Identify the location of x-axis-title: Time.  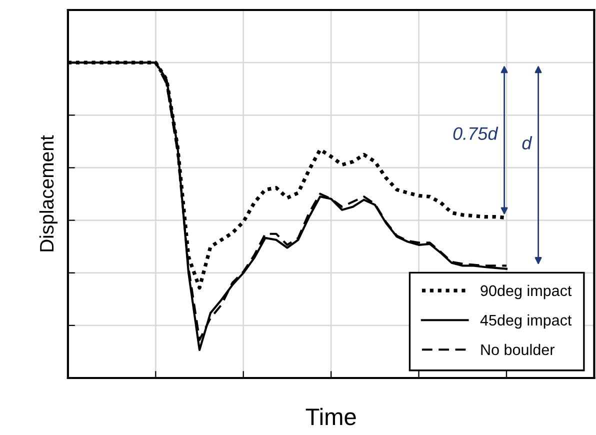
(331, 417).